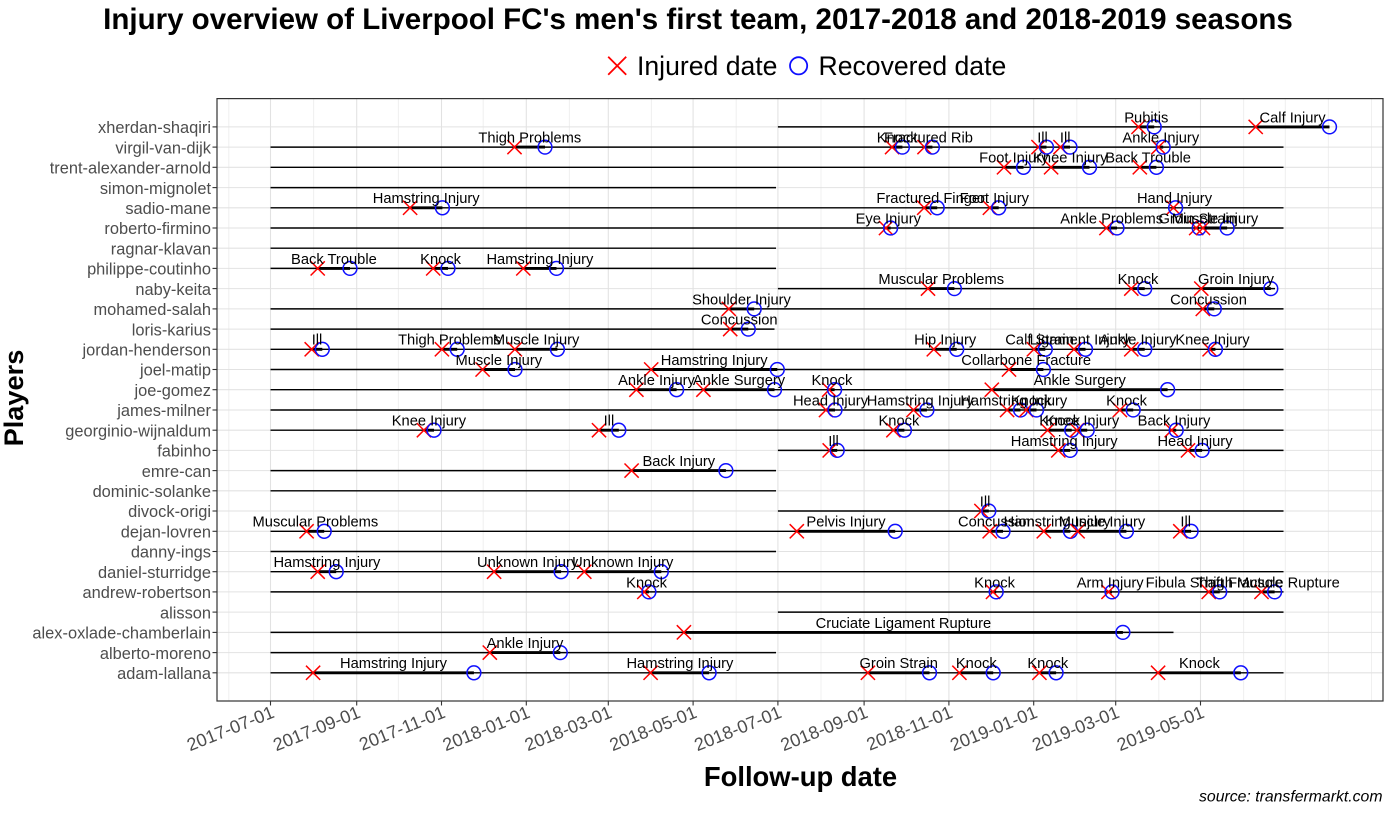 The image size is (1392, 816). What do you see at coordinates (171, 330) in the screenshot?
I see `svg-text: loris-karius` at bounding box center [171, 330].